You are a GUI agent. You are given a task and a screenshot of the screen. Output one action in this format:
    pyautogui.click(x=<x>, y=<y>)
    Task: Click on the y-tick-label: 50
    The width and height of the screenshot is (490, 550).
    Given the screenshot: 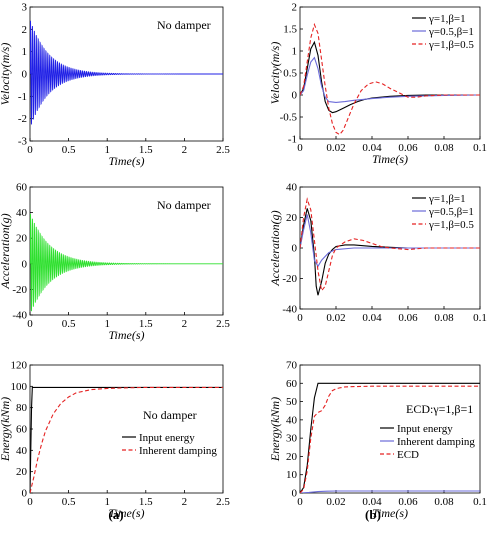 What is the action you would take?
    pyautogui.click(x=292, y=402)
    